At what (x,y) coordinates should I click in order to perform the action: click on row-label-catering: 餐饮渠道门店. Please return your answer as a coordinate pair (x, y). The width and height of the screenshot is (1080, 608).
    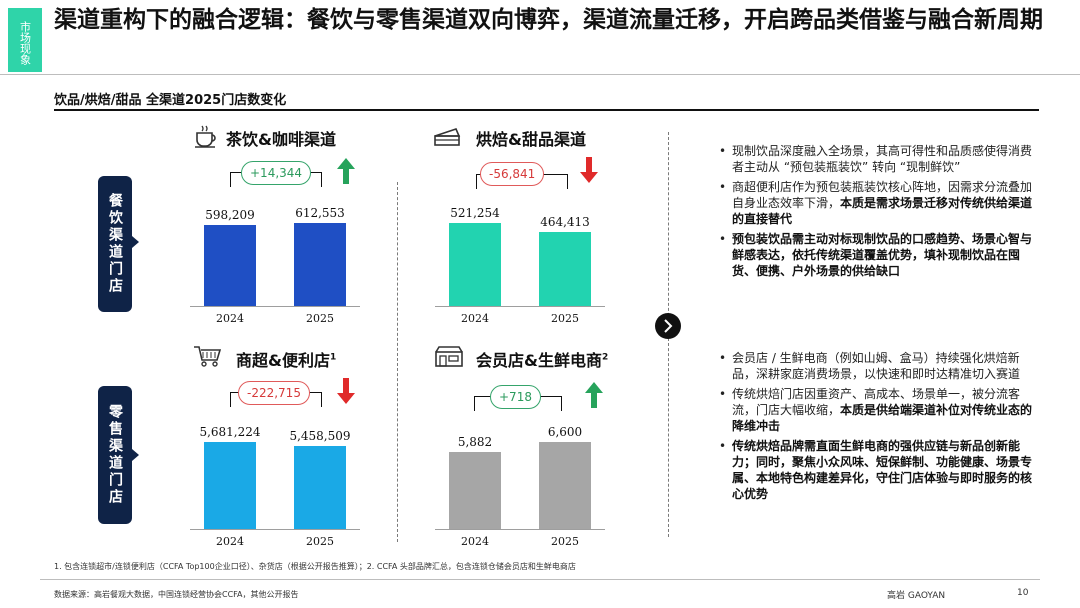
    Looking at the image, I should click on (115, 244).